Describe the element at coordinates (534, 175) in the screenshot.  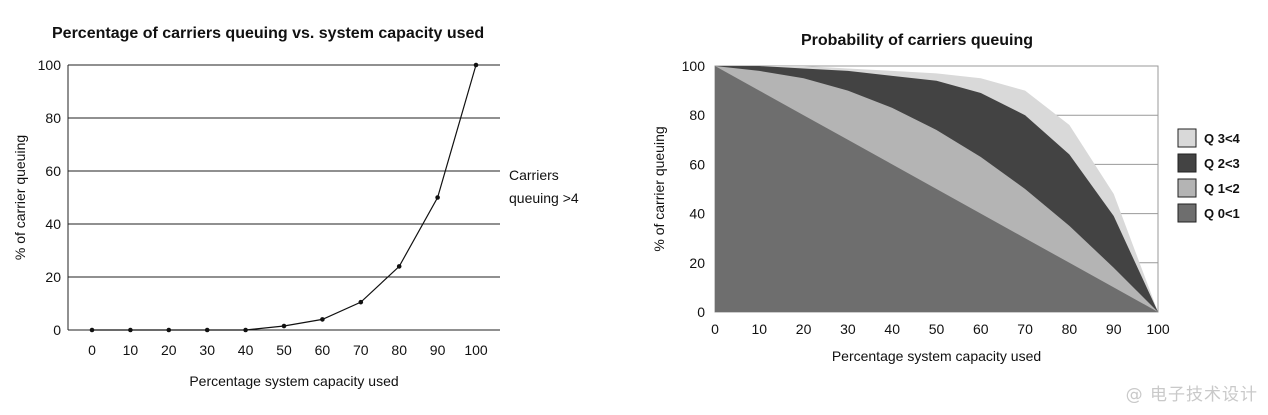
I see `annotation-line-1: Carriers` at that location.